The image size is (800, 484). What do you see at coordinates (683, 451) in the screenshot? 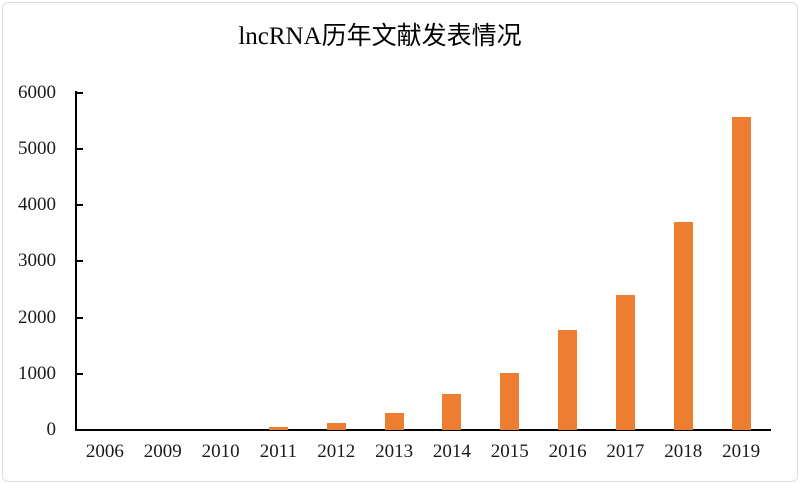
I see `x-axis-label-2018: 2018` at bounding box center [683, 451].